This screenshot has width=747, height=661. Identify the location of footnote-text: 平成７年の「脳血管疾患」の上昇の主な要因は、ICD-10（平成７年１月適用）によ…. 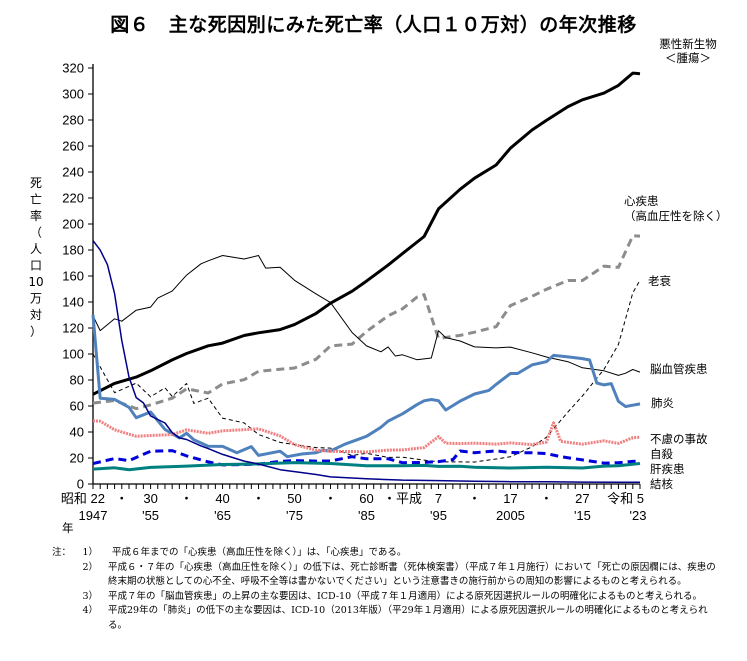
(405, 596).